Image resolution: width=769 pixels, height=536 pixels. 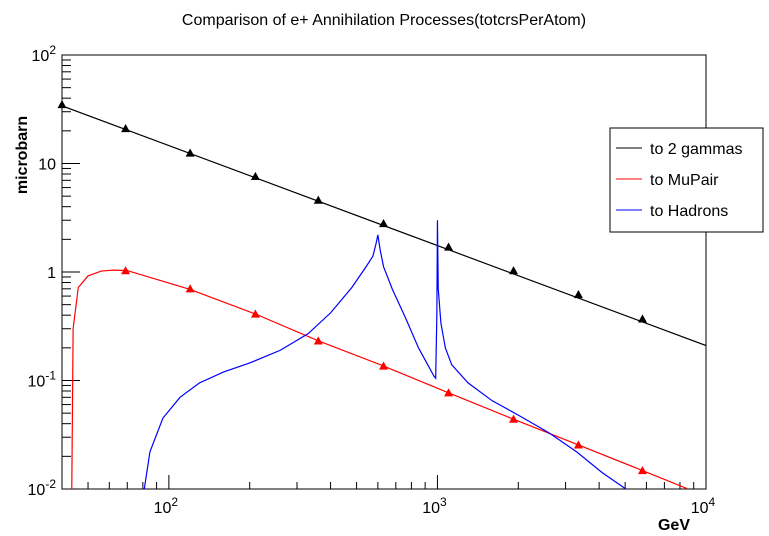 I want to click on x-tick-label-exponent: 4, so click(x=712, y=502).